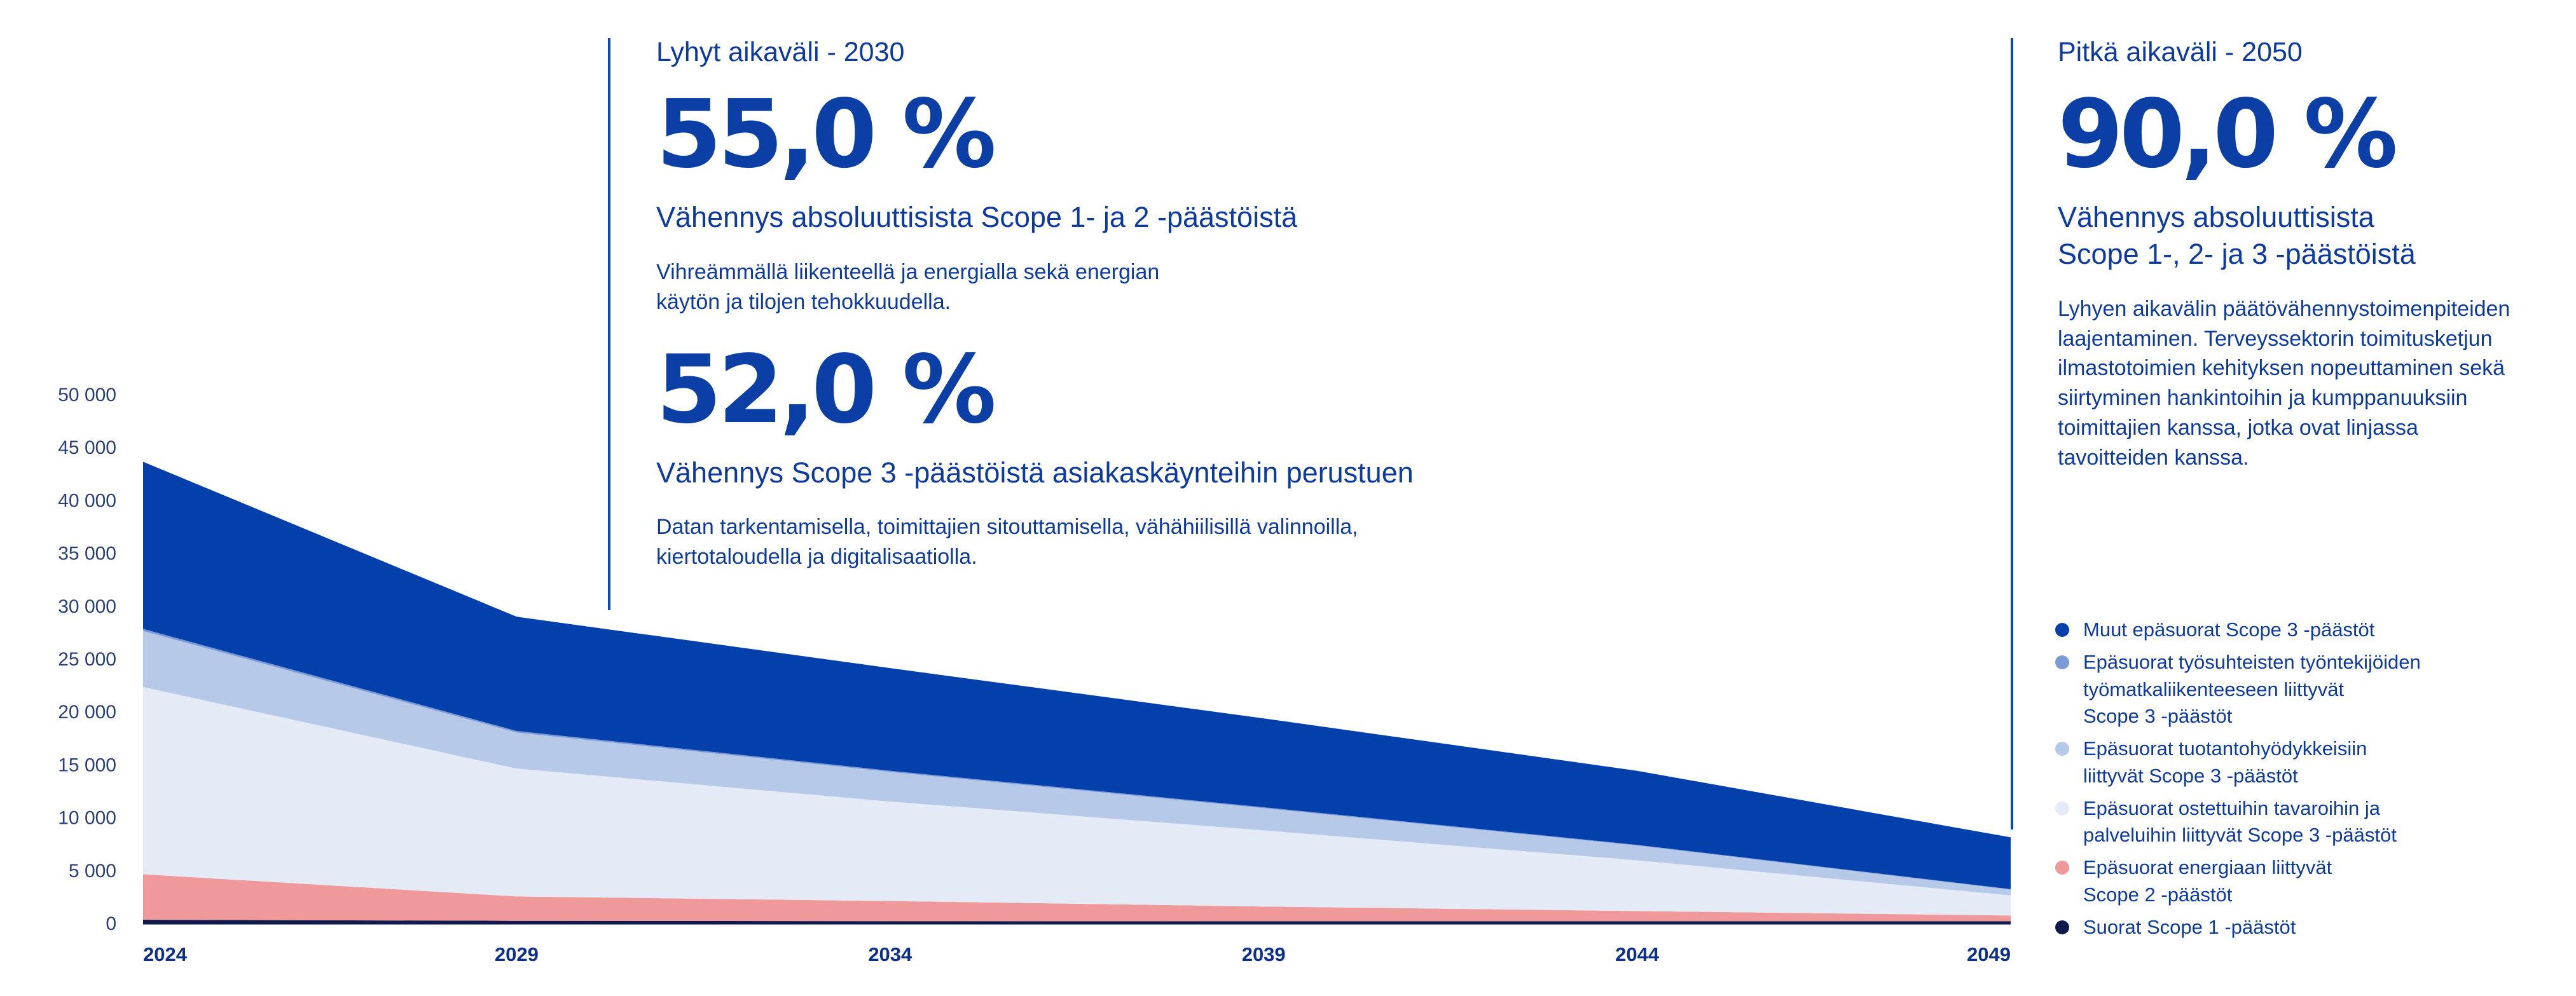  Describe the element at coordinates (826, 389) in the screenshot. I see `short-term-value-2: 52,0 %` at that location.